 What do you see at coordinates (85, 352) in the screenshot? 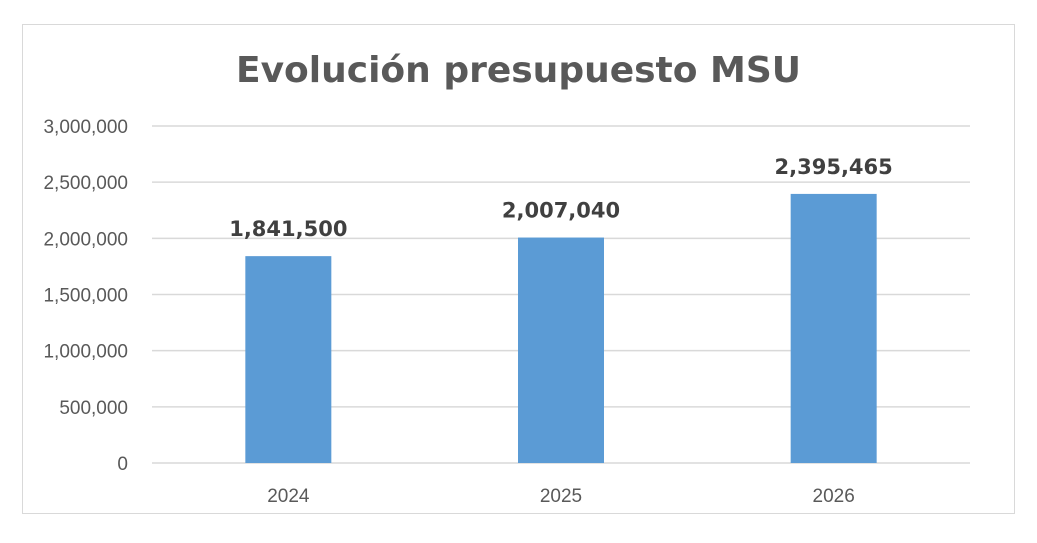
I see `y-tick-label: 1,000,000` at bounding box center [85, 352].